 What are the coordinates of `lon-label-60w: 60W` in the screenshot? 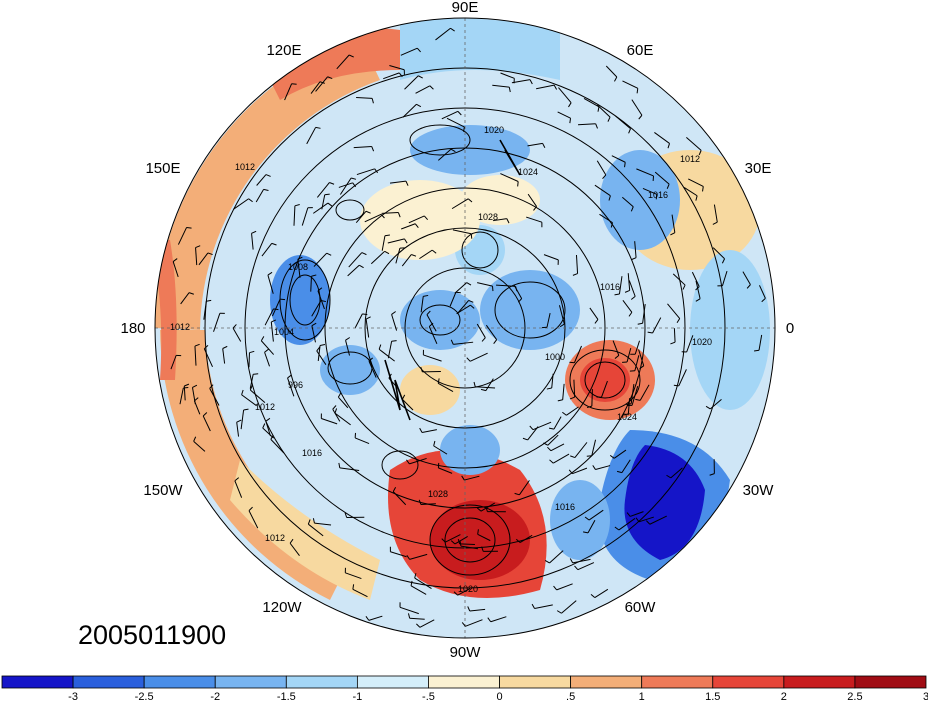 It's located at (641, 607).